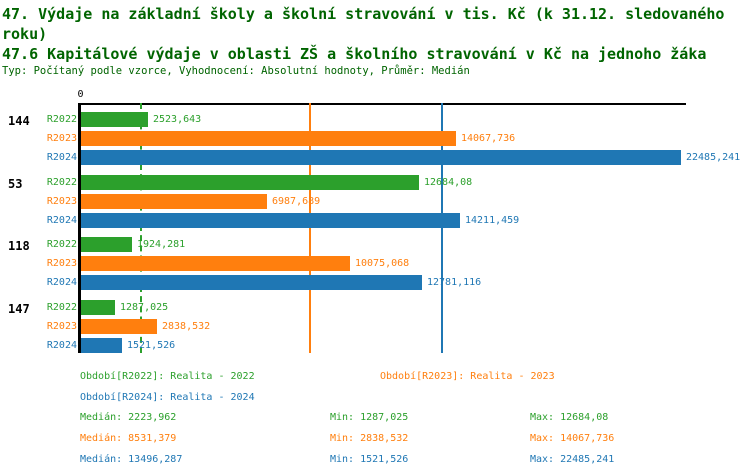  I want to click on bar-value-118-r2022: 1924,281, so click(161, 244).